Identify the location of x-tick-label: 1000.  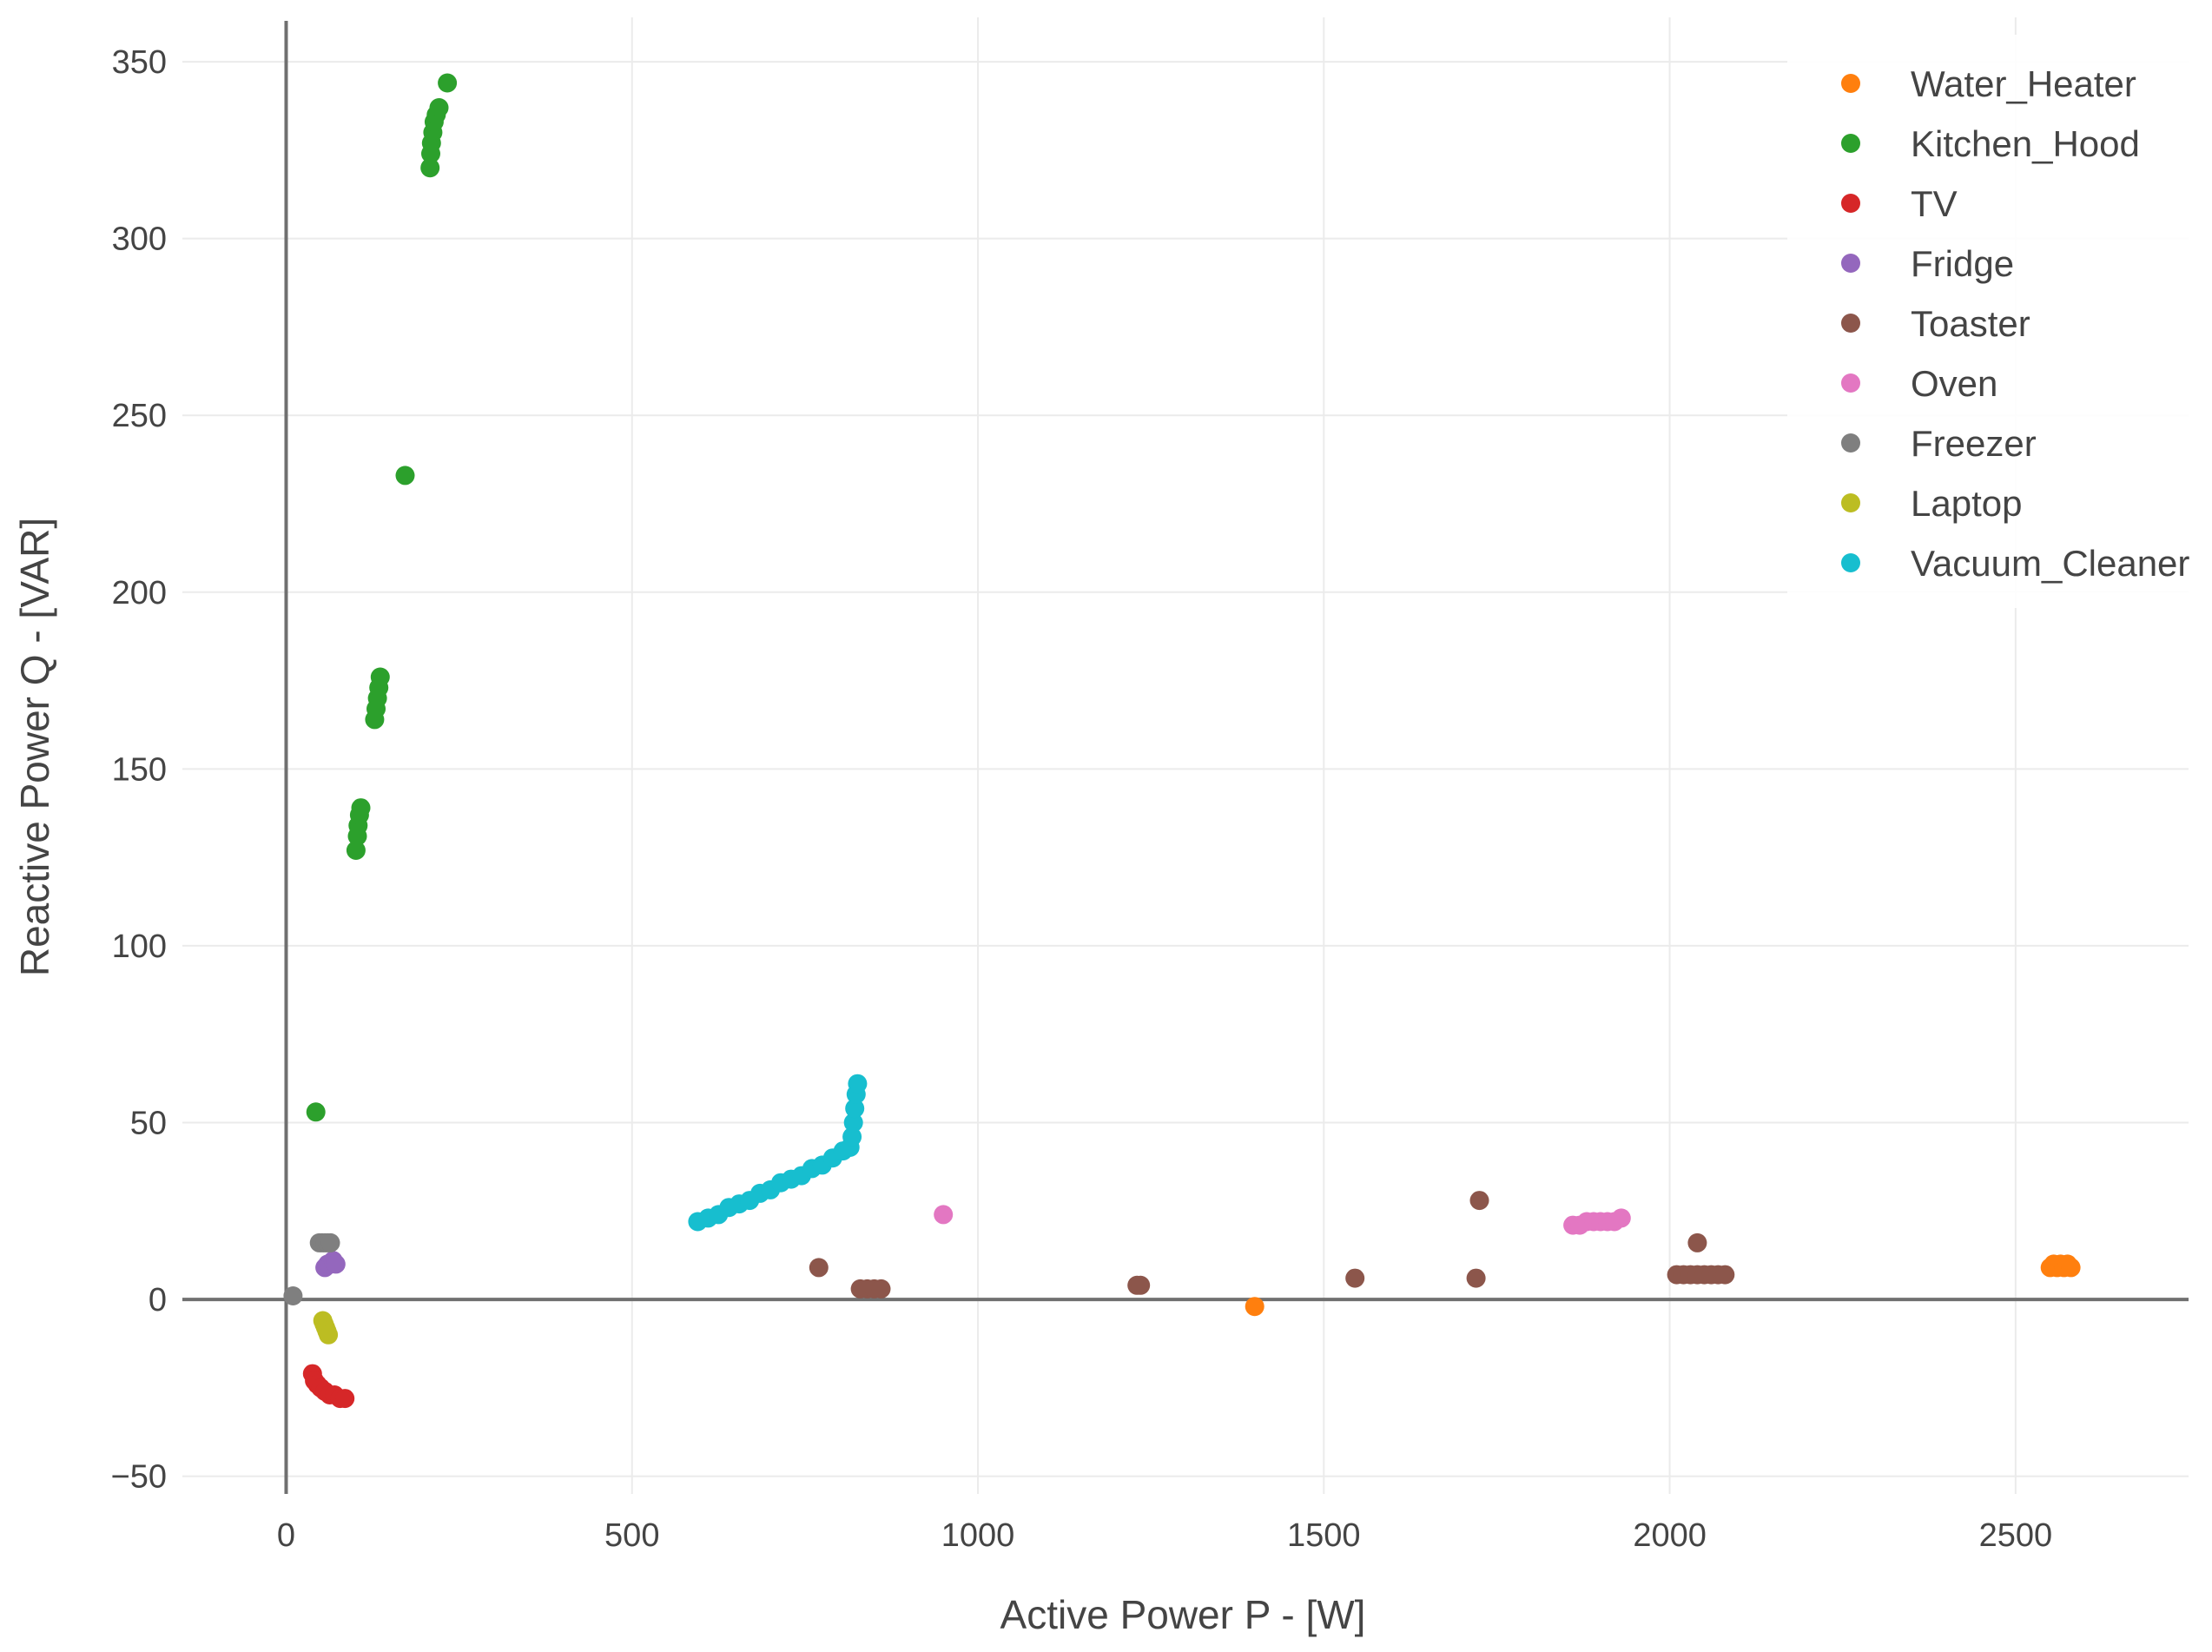
(978, 1535).